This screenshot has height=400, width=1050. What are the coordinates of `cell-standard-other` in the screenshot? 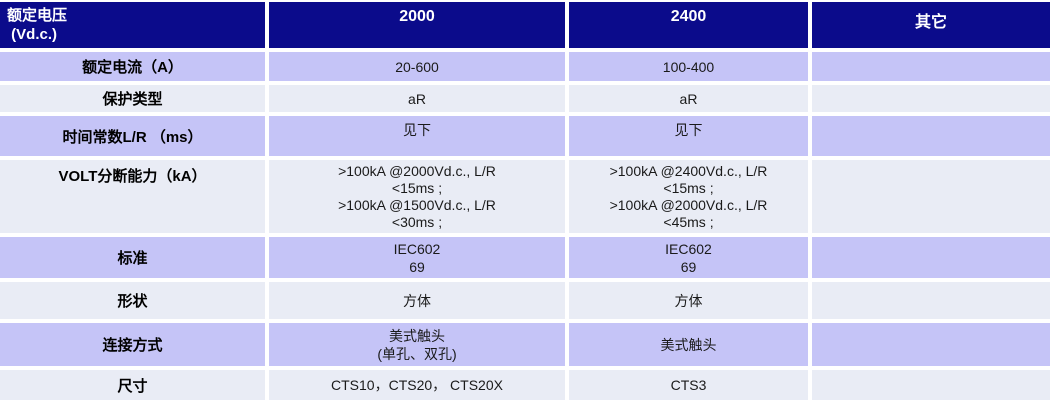 It's located at (931, 257).